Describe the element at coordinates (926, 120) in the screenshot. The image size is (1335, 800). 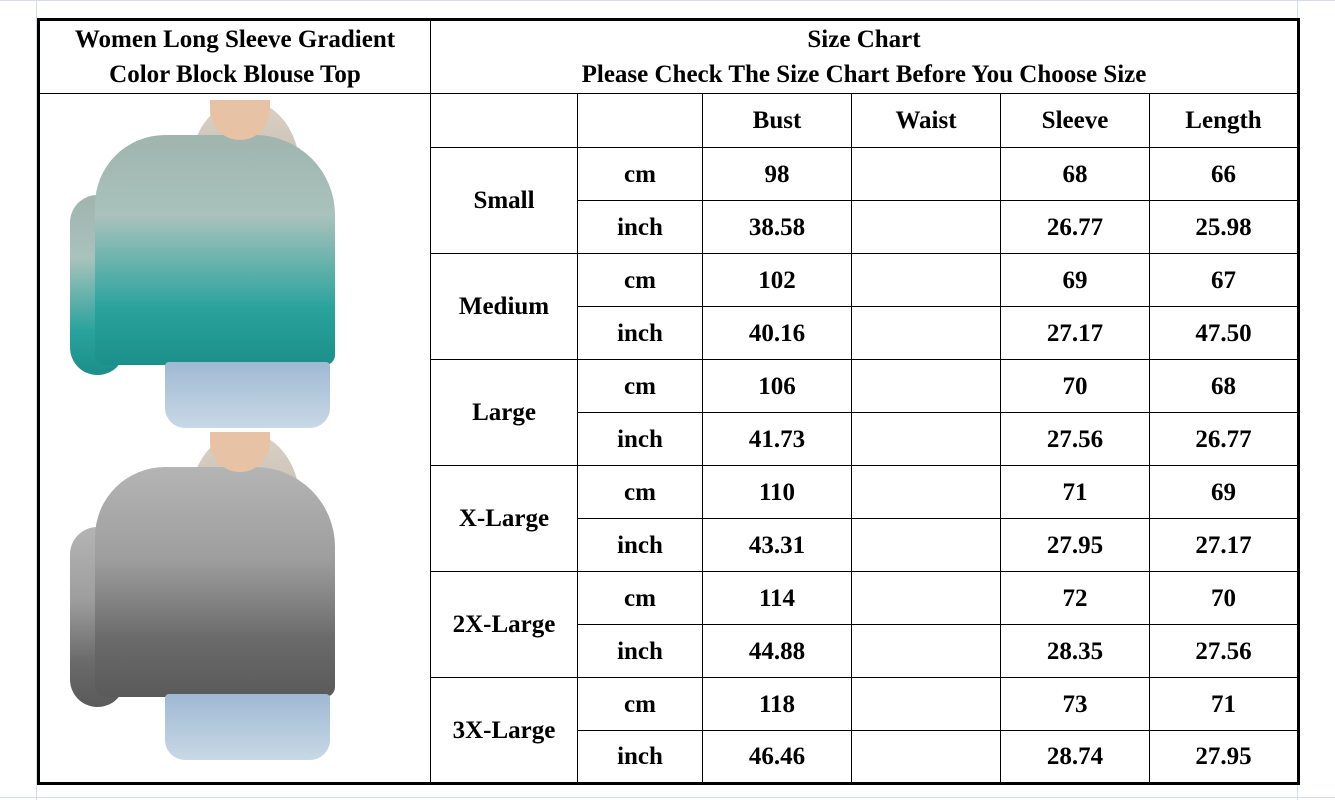
I see `column-header-waist: Waist` at that location.